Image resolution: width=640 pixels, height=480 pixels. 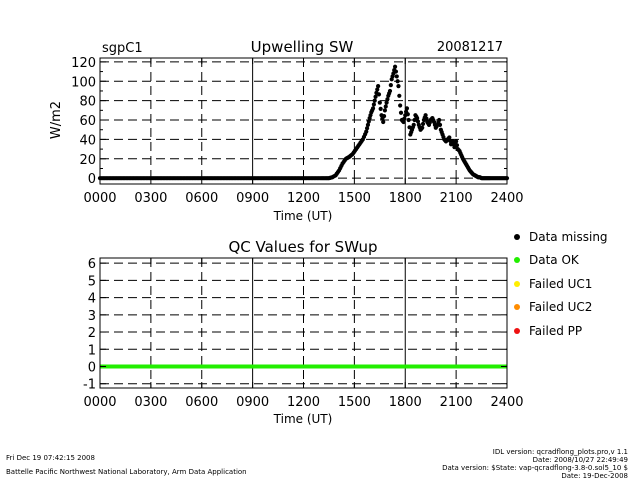 What do you see at coordinates (506, 198) in the screenshot?
I see `chart-1-x-tick-label: 2400` at bounding box center [506, 198].